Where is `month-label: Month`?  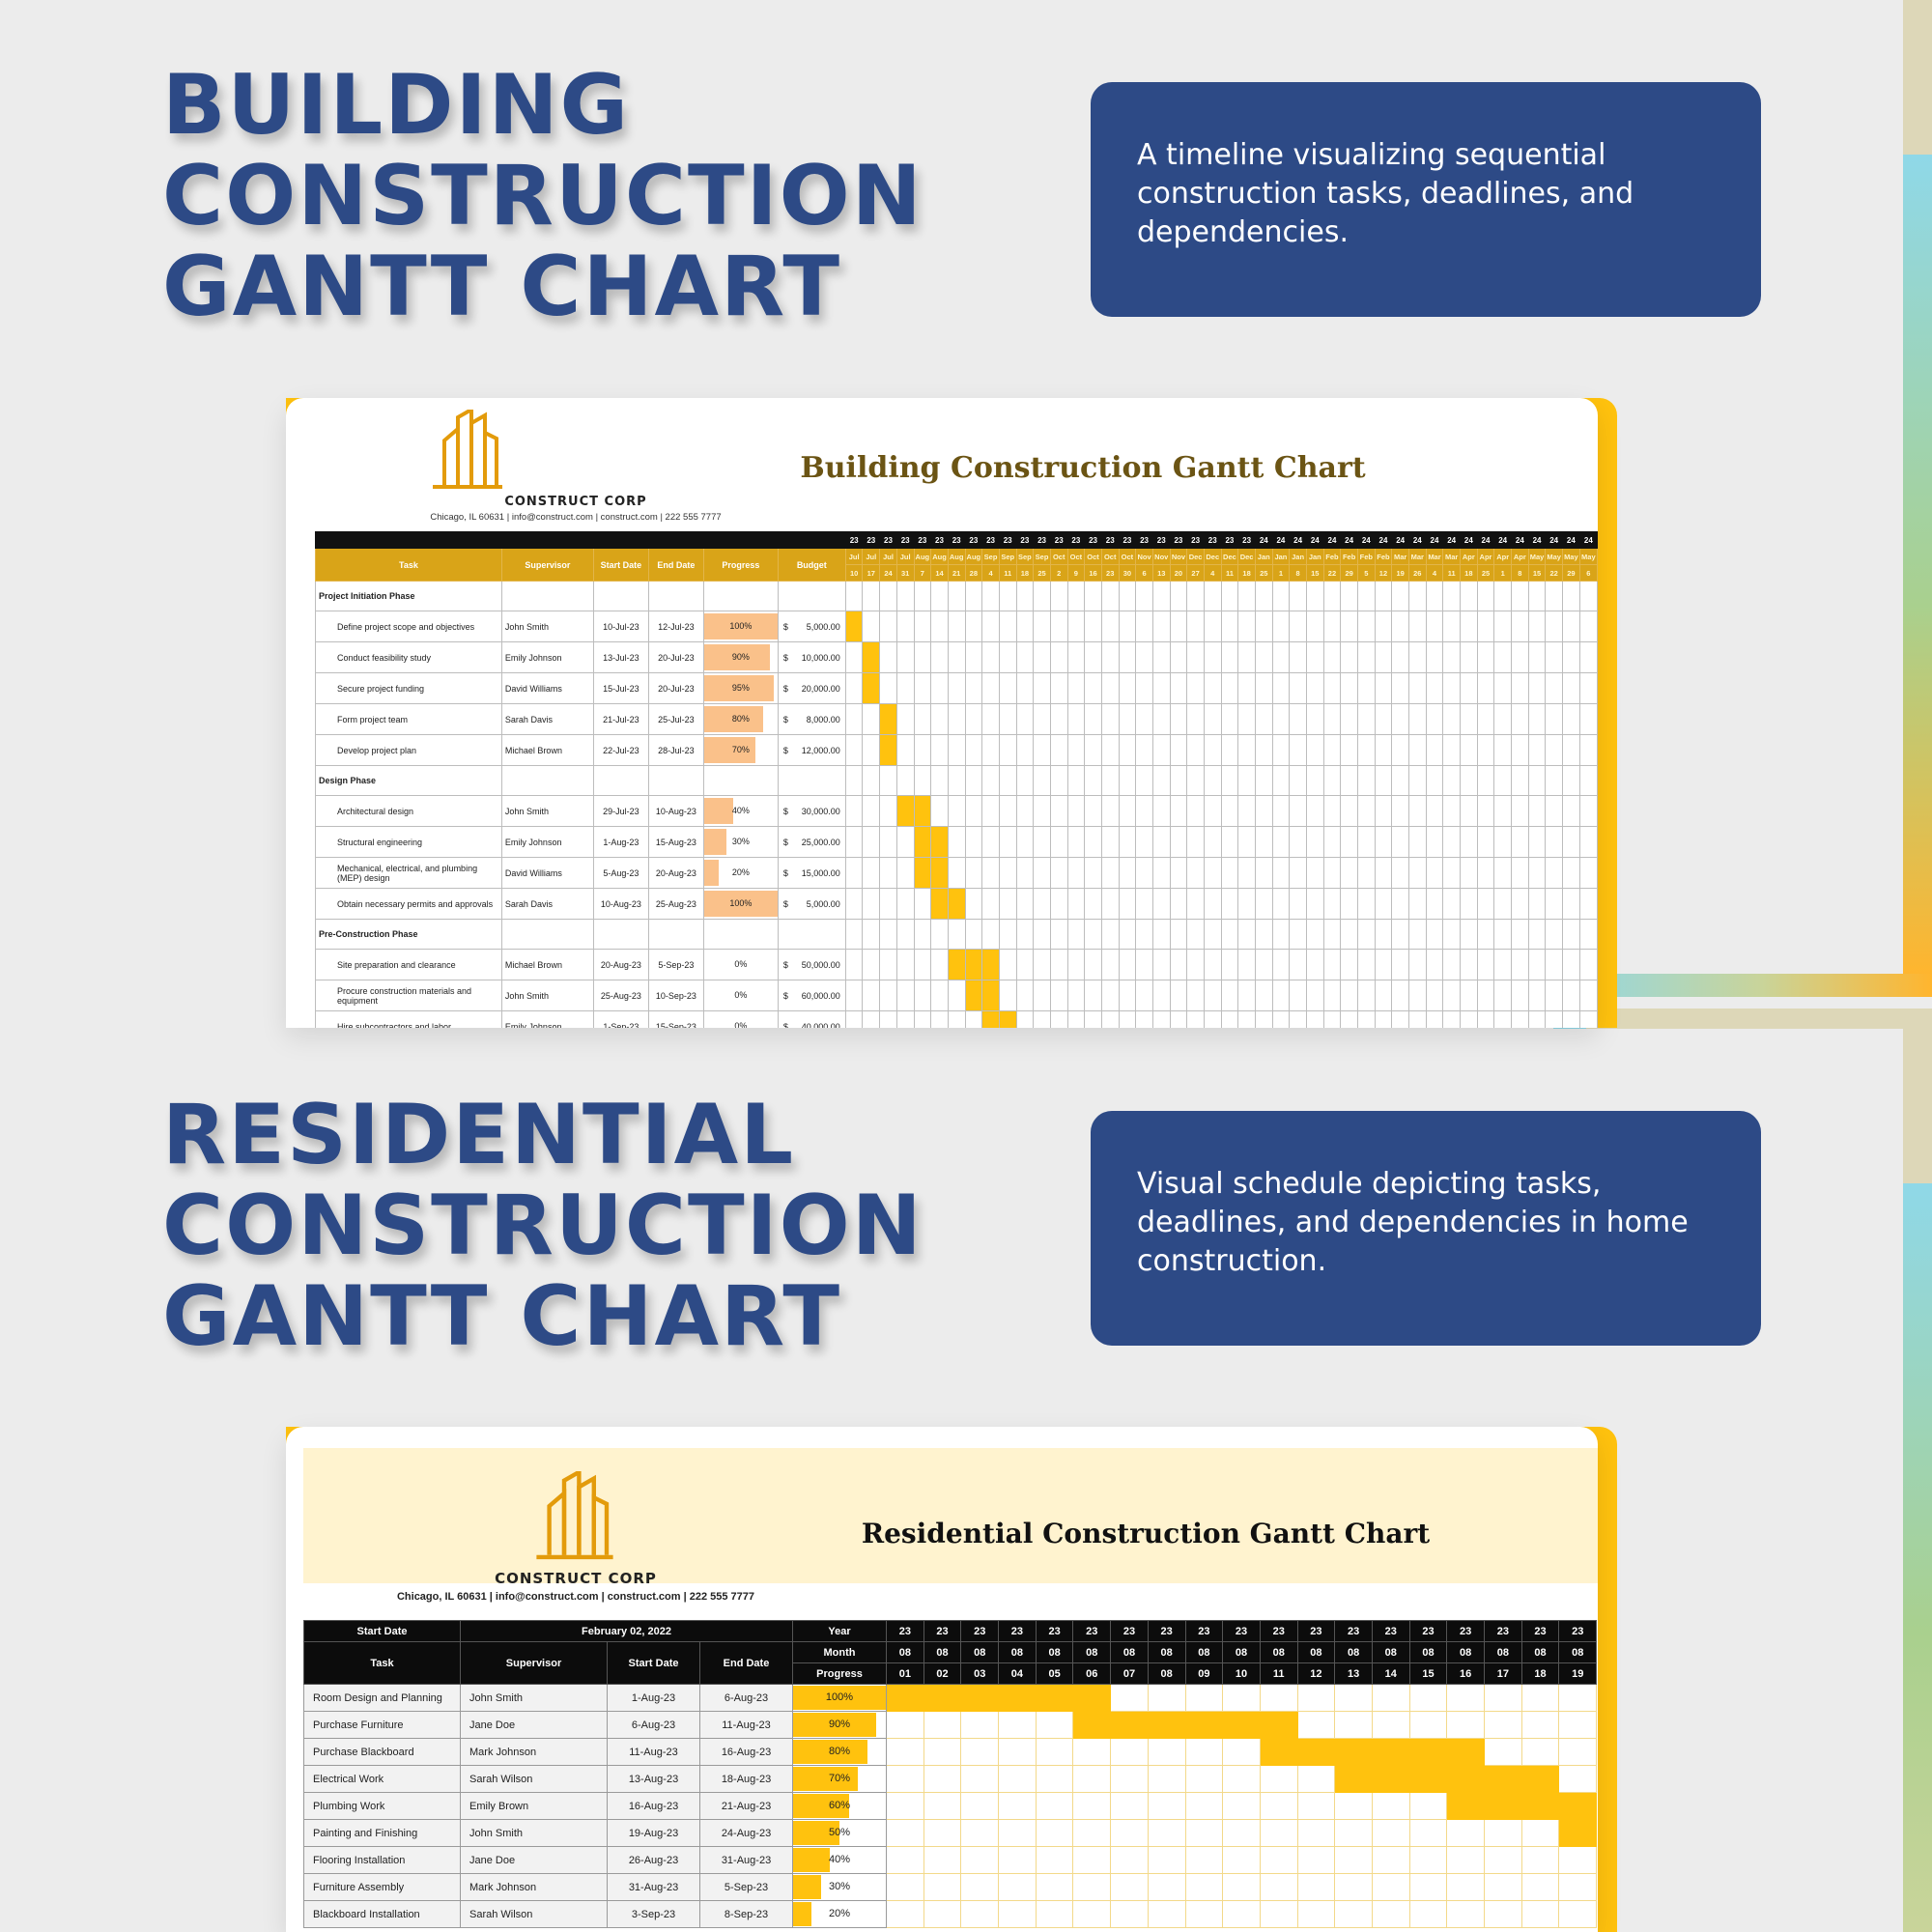
month-label: Month is located at coordinates (839, 1652).